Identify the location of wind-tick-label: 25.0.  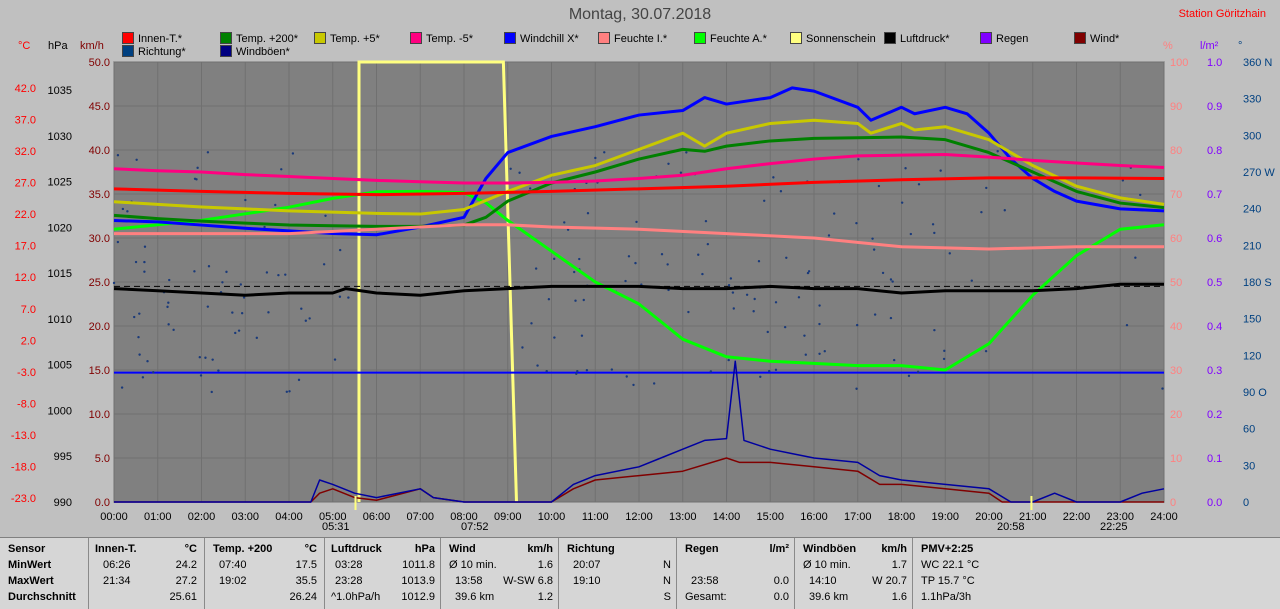
(99, 283).